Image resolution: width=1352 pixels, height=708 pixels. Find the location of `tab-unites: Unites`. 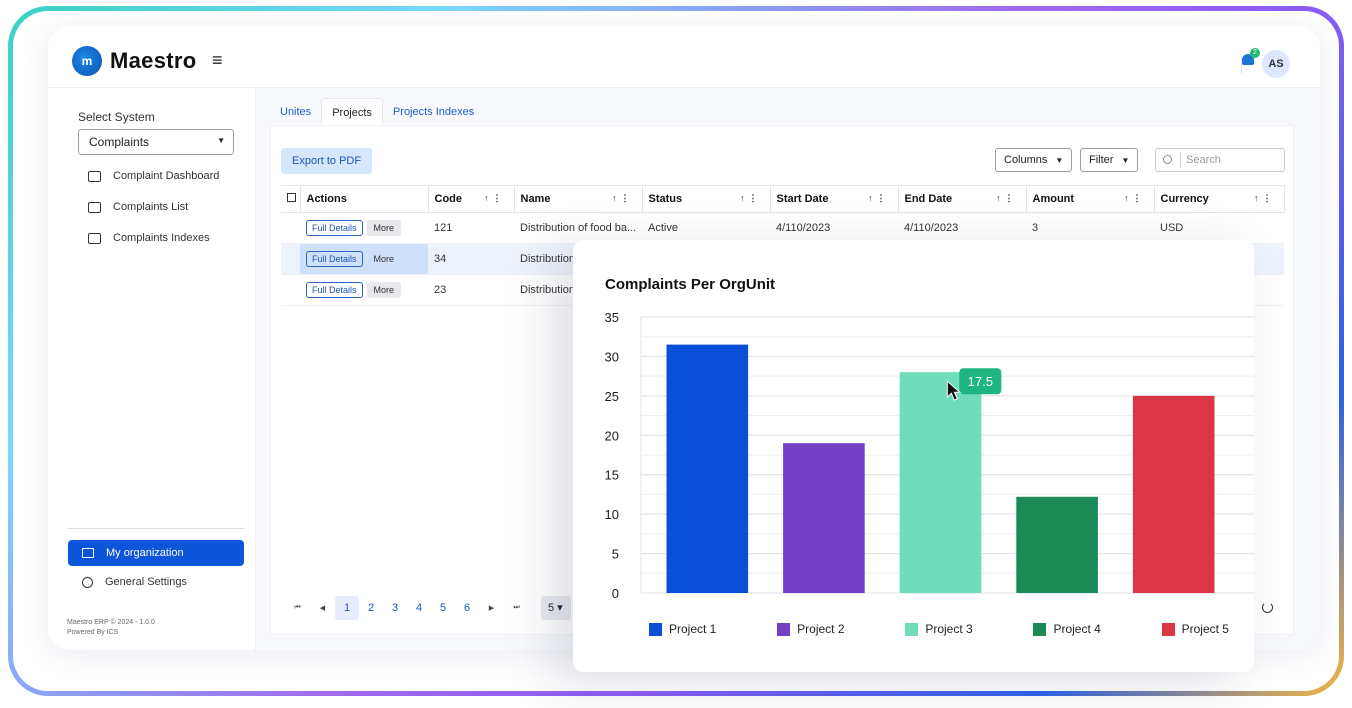

tab-unites: Unites is located at coordinates (296, 112).